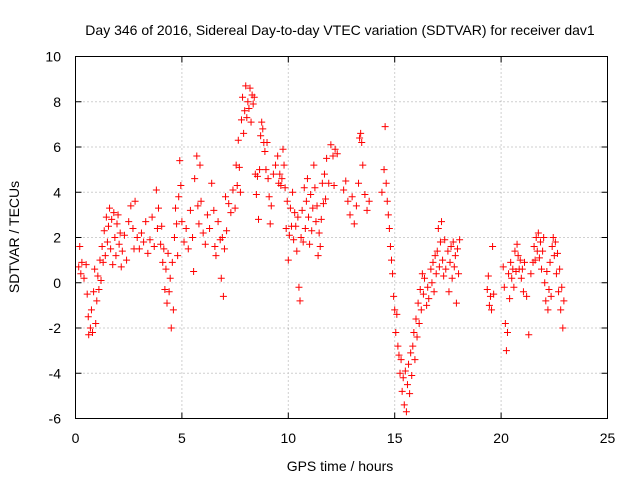 The image size is (640, 480). Describe the element at coordinates (182, 438) in the screenshot. I see `x-tick-label: 5` at that location.